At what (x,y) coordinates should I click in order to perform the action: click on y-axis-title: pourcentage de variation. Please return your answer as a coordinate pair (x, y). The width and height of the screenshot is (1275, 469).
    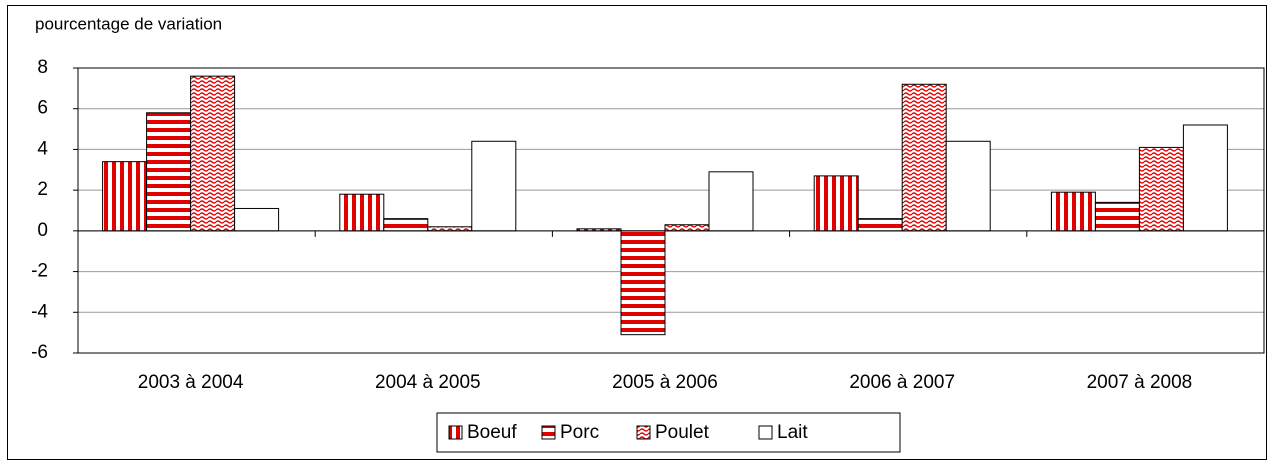
    Looking at the image, I should click on (128, 23).